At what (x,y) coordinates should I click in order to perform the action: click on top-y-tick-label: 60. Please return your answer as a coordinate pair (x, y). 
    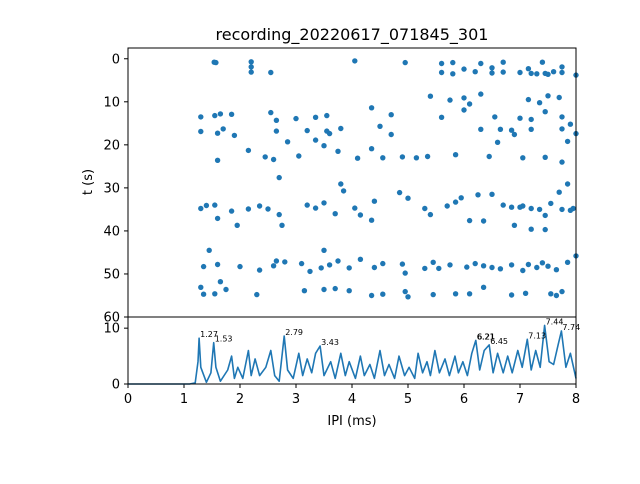
    Looking at the image, I should click on (111, 318).